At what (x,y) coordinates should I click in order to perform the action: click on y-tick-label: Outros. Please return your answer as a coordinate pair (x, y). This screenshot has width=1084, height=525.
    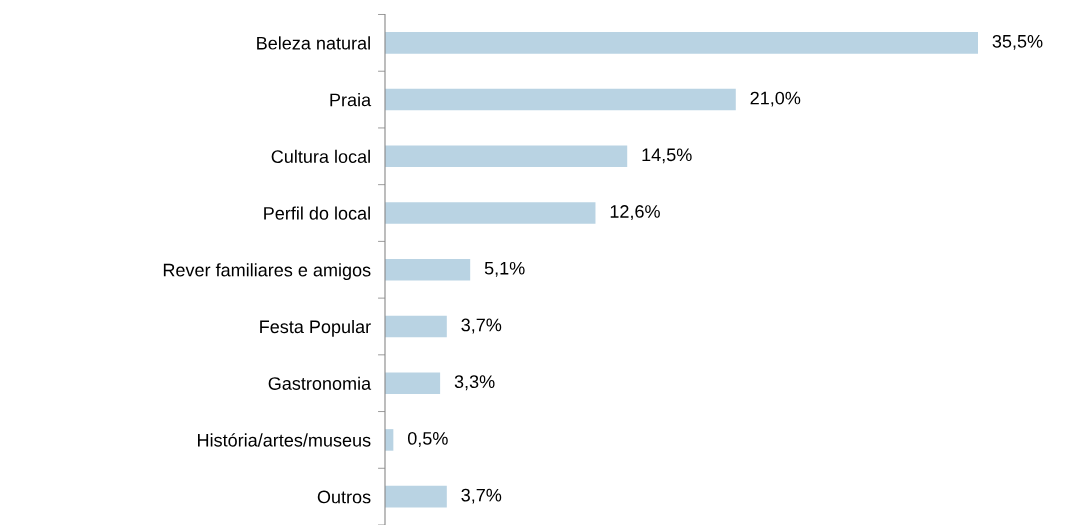
    Looking at the image, I should click on (344, 497).